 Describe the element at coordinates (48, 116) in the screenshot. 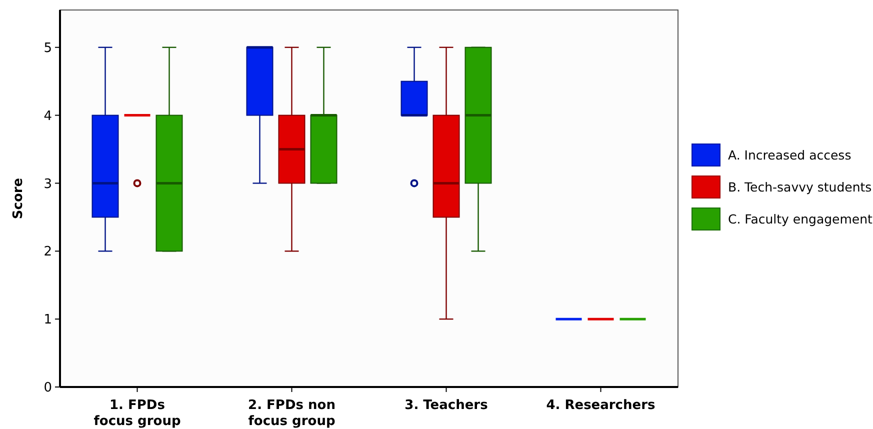

I see `y-tick-label: 4` at that location.